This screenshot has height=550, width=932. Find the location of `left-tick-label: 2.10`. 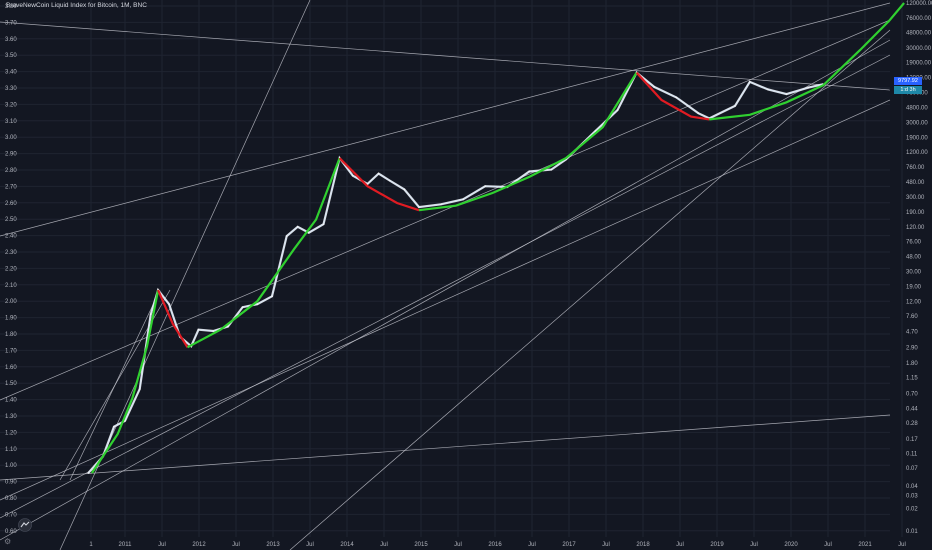

left-tick-label: 2.10 is located at coordinates (11, 286).